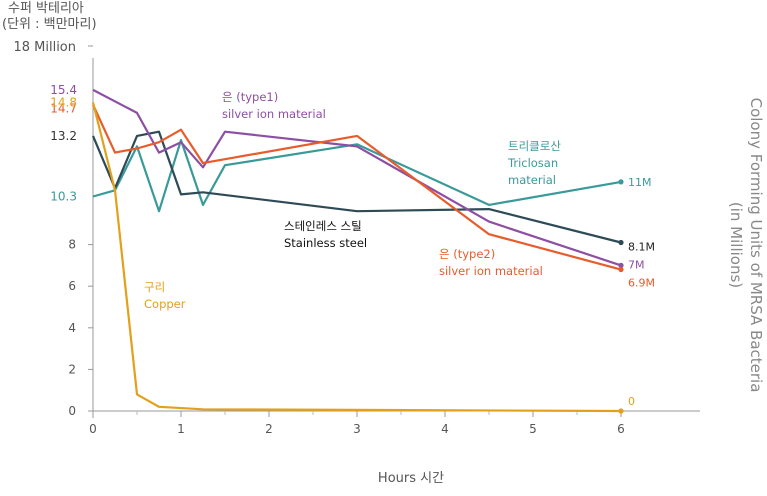  What do you see at coordinates (72, 245) in the screenshot?
I see `y-tick-label: 8` at bounding box center [72, 245].